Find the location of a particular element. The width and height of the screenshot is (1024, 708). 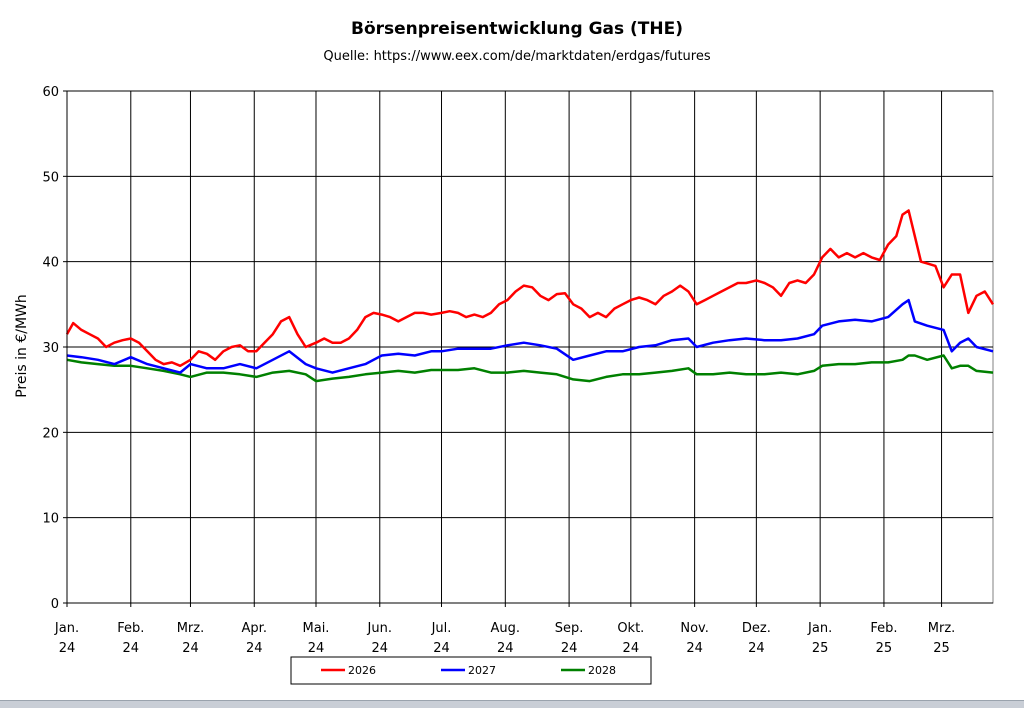

y-axis-label: Preis in €/MWh is located at coordinates (22, 346).